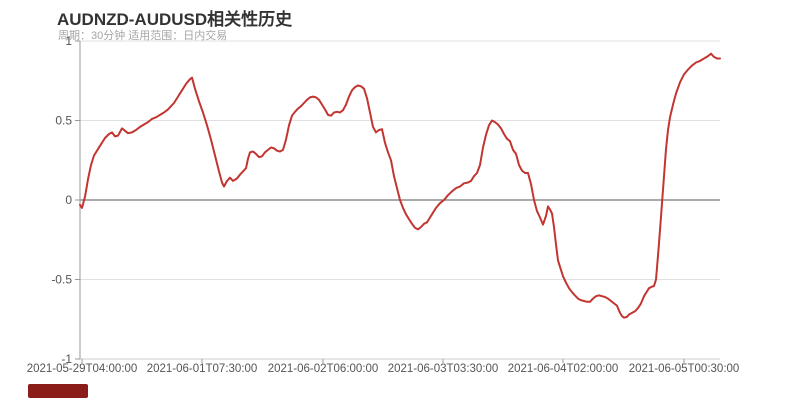 The height and width of the screenshot is (400, 800). What do you see at coordinates (66, 359) in the screenshot?
I see `y-axis-label: -1` at bounding box center [66, 359].